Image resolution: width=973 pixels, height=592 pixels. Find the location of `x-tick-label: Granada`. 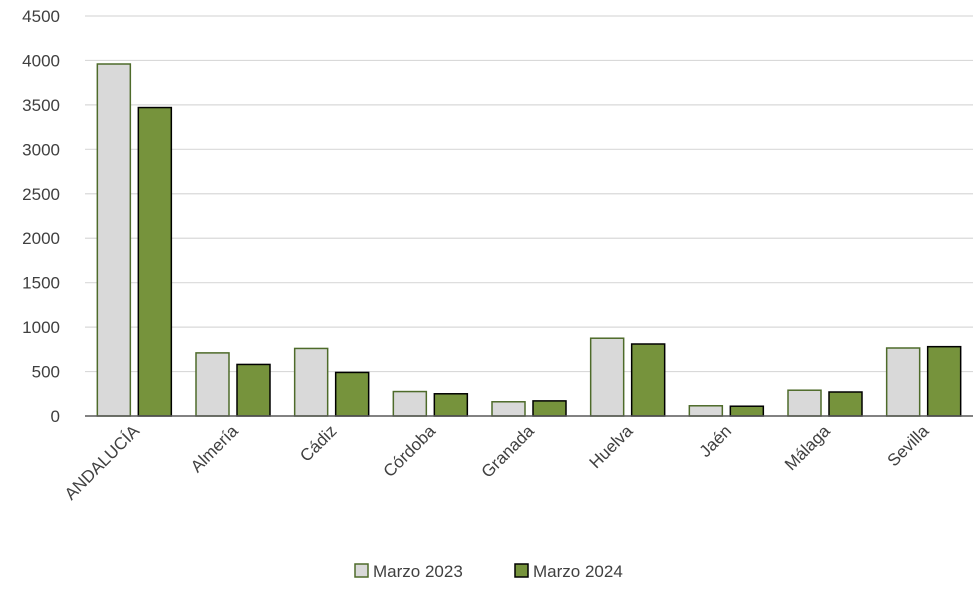

x-tick-label: Granada is located at coordinates (508, 451).